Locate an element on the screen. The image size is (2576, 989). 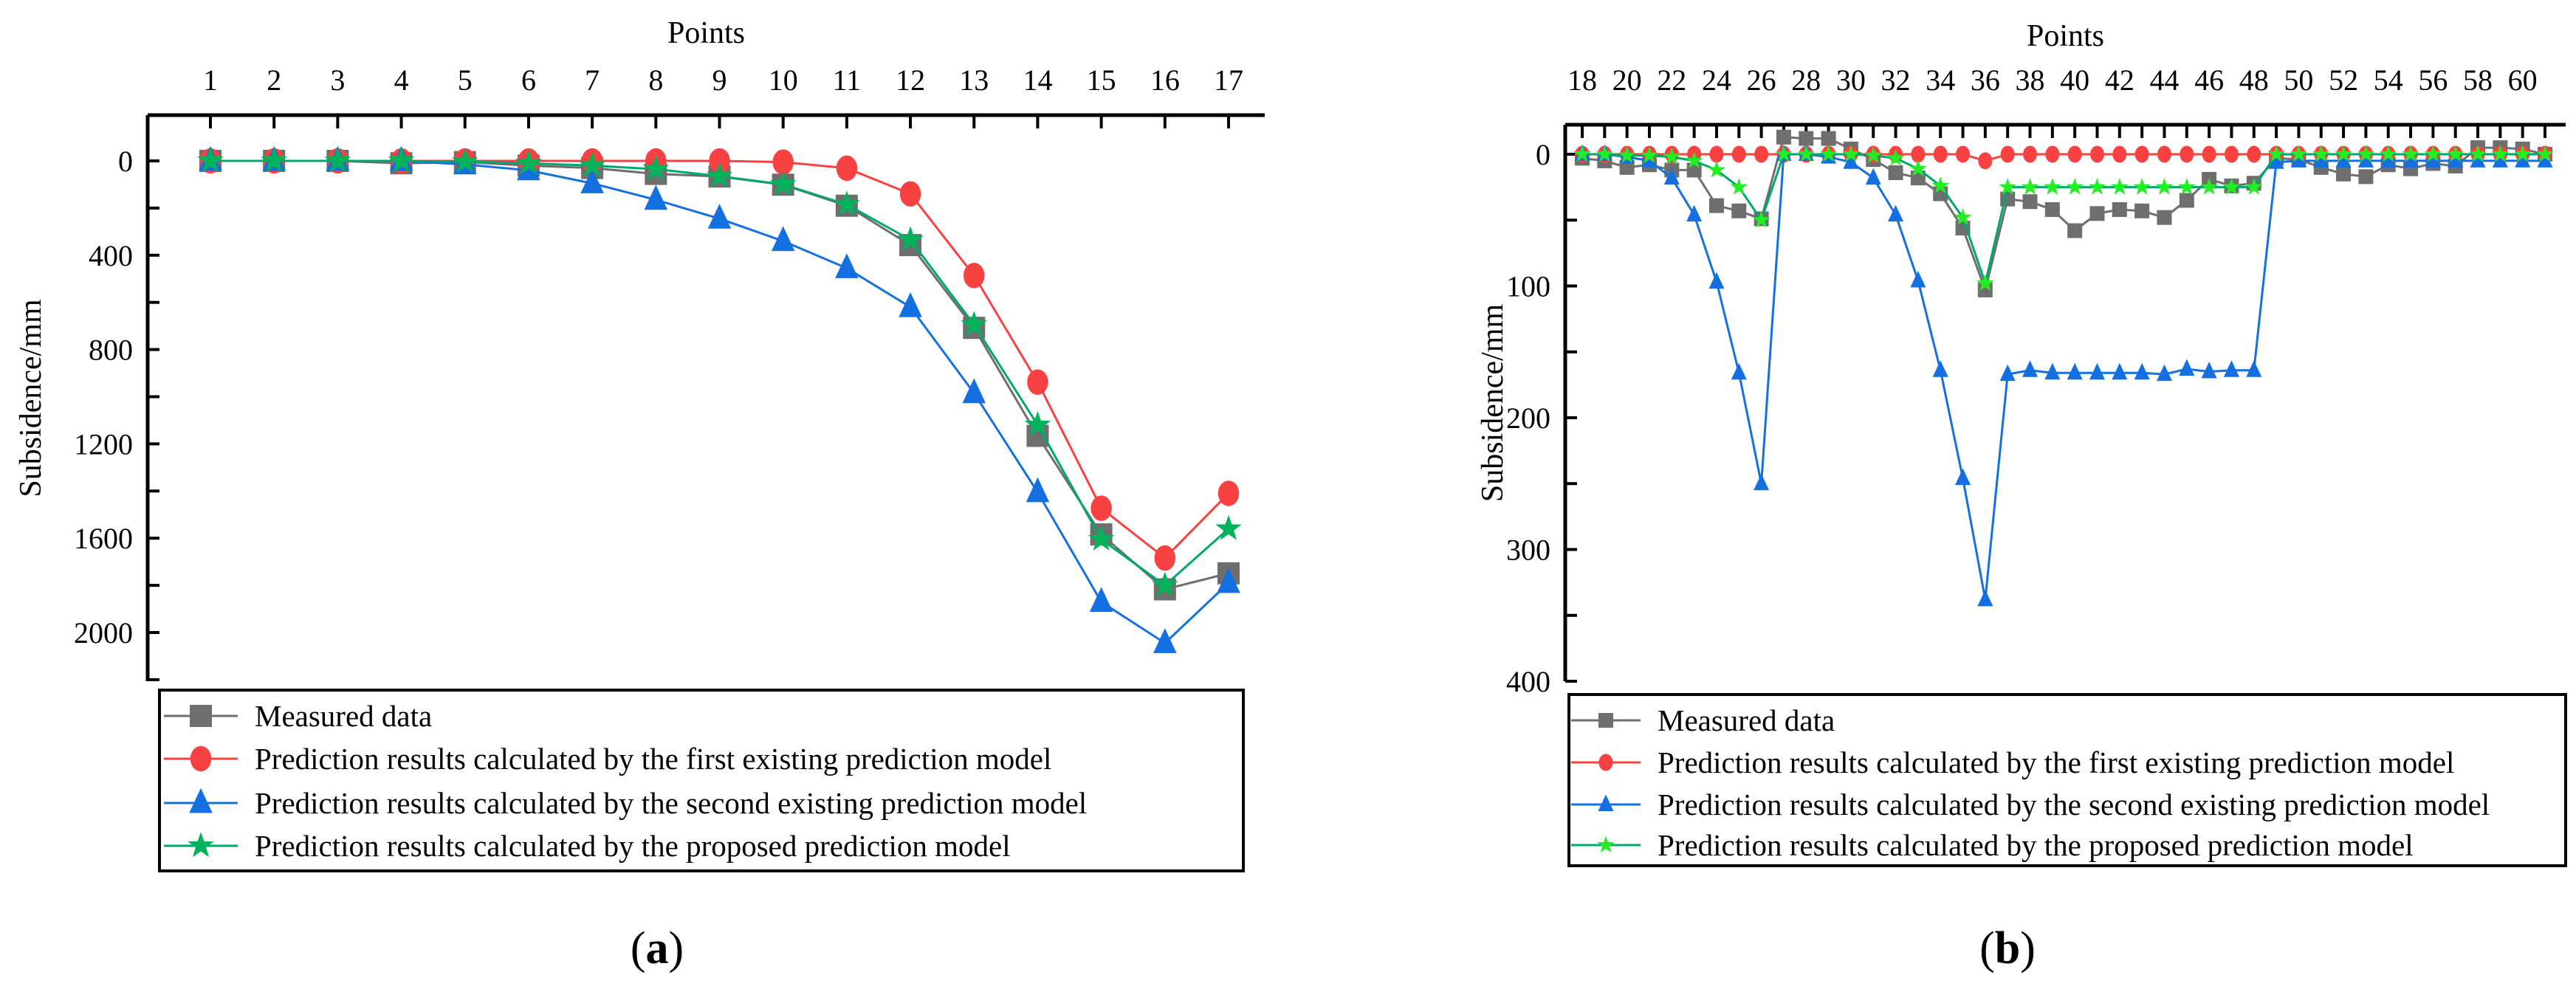
legend-marker-square is located at coordinates (201, 716).